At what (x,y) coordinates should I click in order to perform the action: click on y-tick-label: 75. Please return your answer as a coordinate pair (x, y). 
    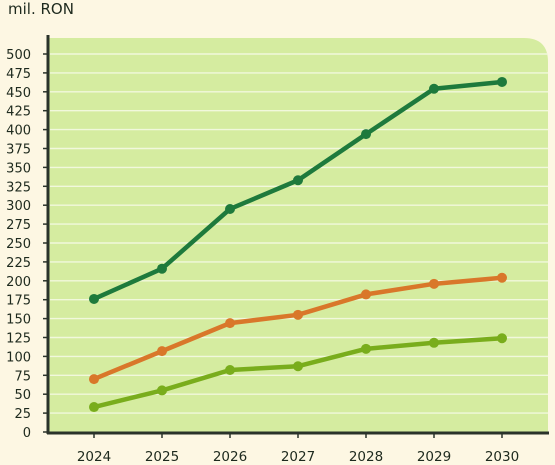
    Looking at the image, I should click on (22, 376).